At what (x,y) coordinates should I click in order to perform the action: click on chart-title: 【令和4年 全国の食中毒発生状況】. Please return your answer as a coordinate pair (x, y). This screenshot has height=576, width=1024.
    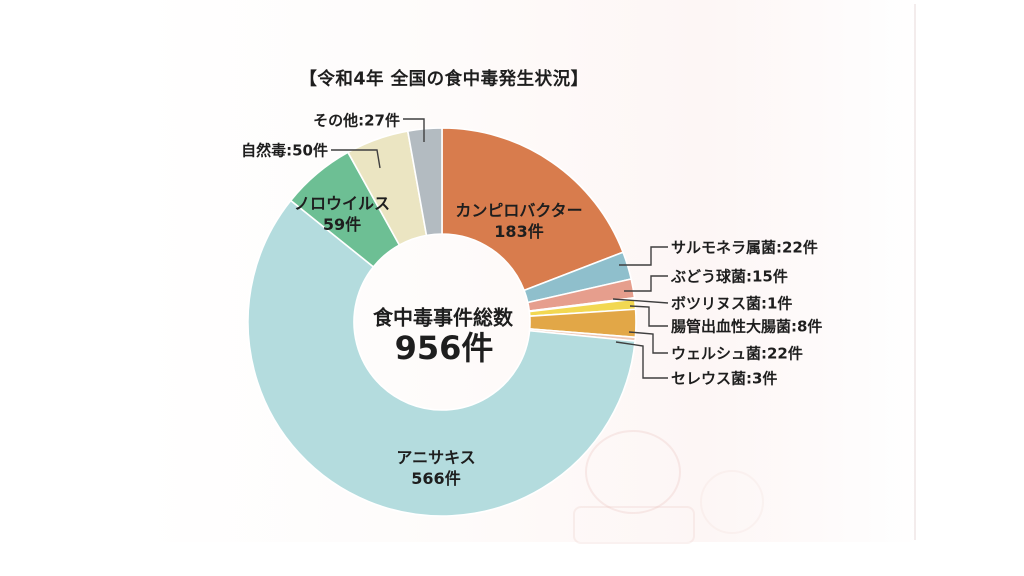
    Looking at the image, I should click on (444, 79).